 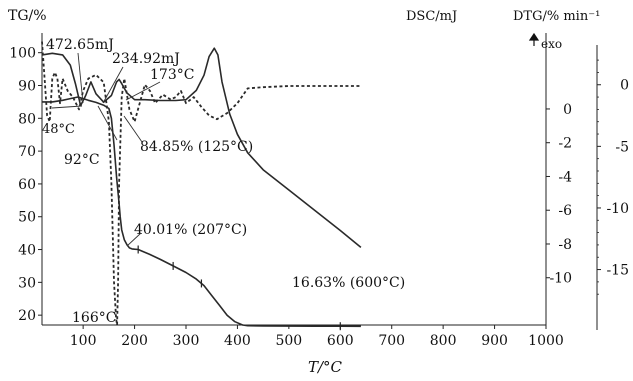 I want to click on x-tick-label: 800, so click(x=443, y=341).